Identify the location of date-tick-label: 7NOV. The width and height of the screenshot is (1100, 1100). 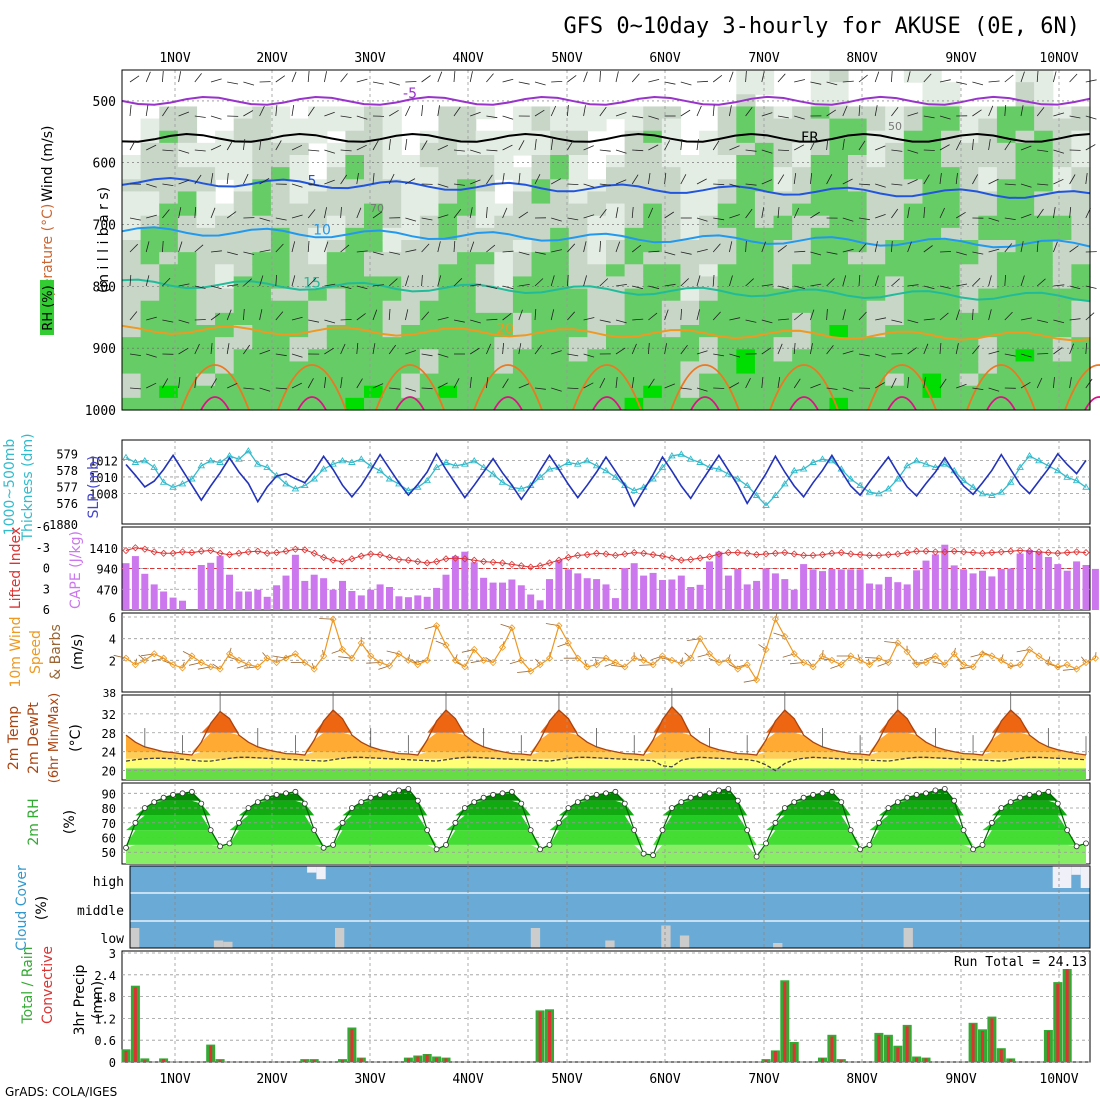
(763, 1079).